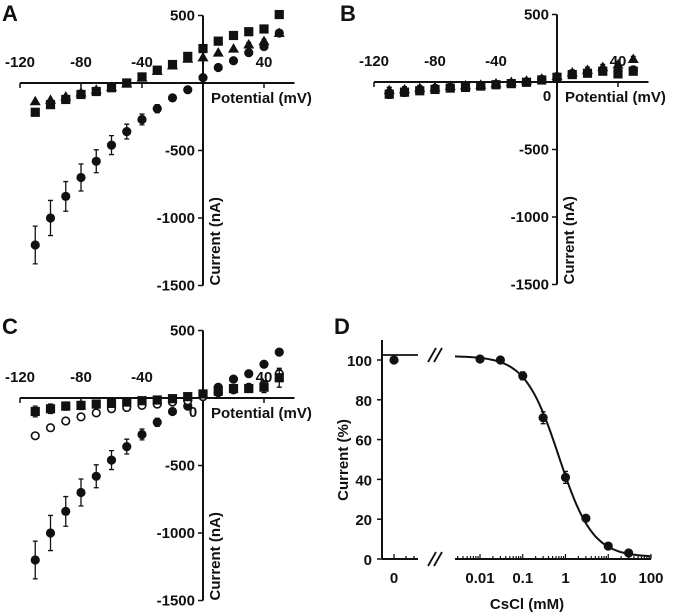  Describe the element at coordinates (363, 441) in the screenshot. I see `y-tick-label: 60` at that location.